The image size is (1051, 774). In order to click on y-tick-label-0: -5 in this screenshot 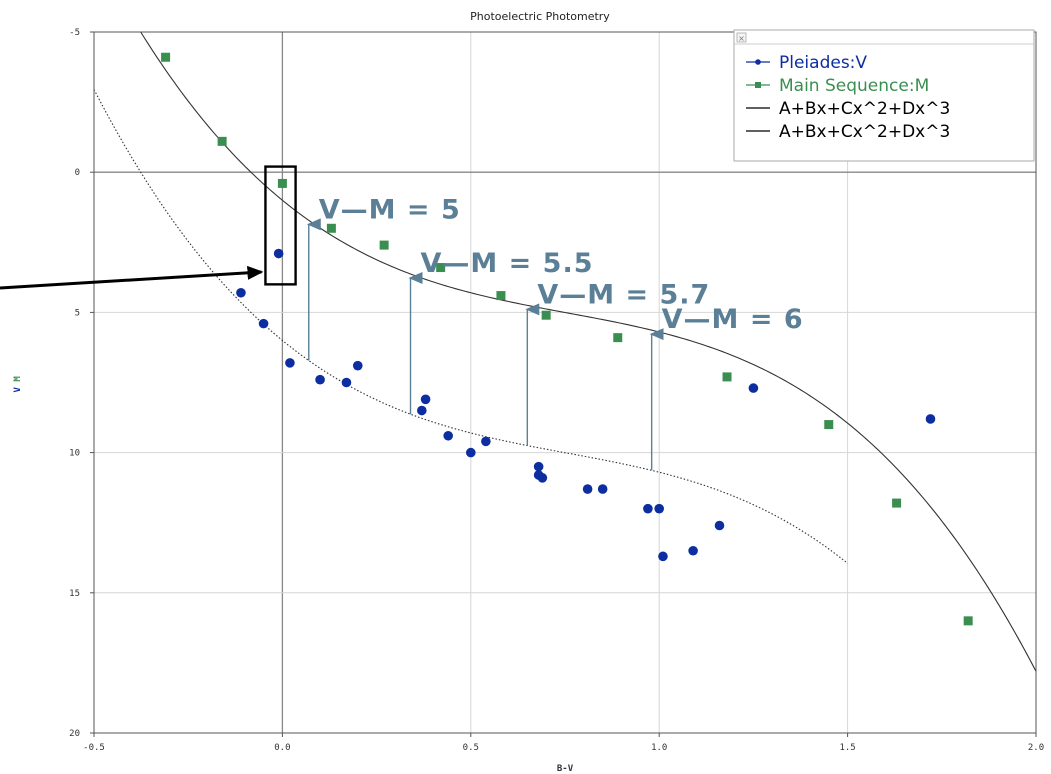, I will do `click(74, 33)`.